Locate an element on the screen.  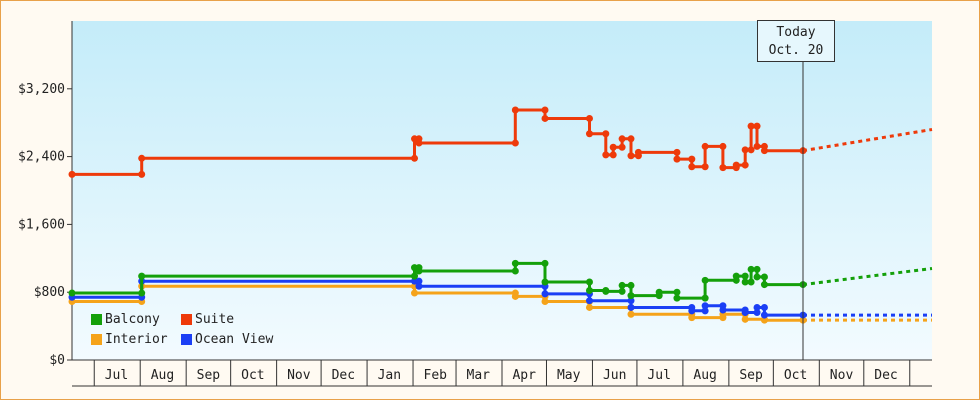
legend-item-interior: Interior is located at coordinates (129, 339).